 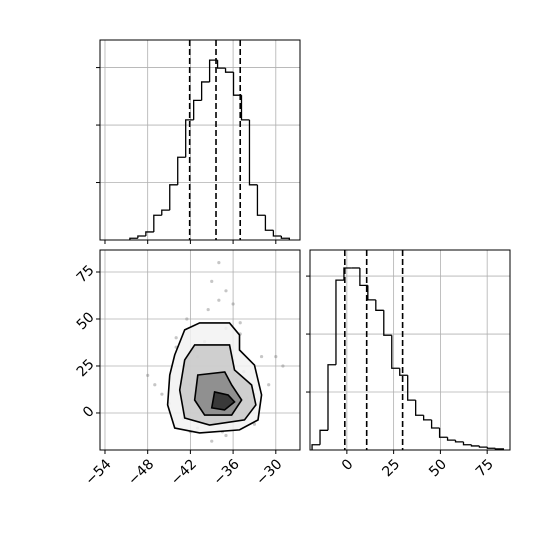 I want to click on y-tick-label: 75, so click(x=86, y=274).